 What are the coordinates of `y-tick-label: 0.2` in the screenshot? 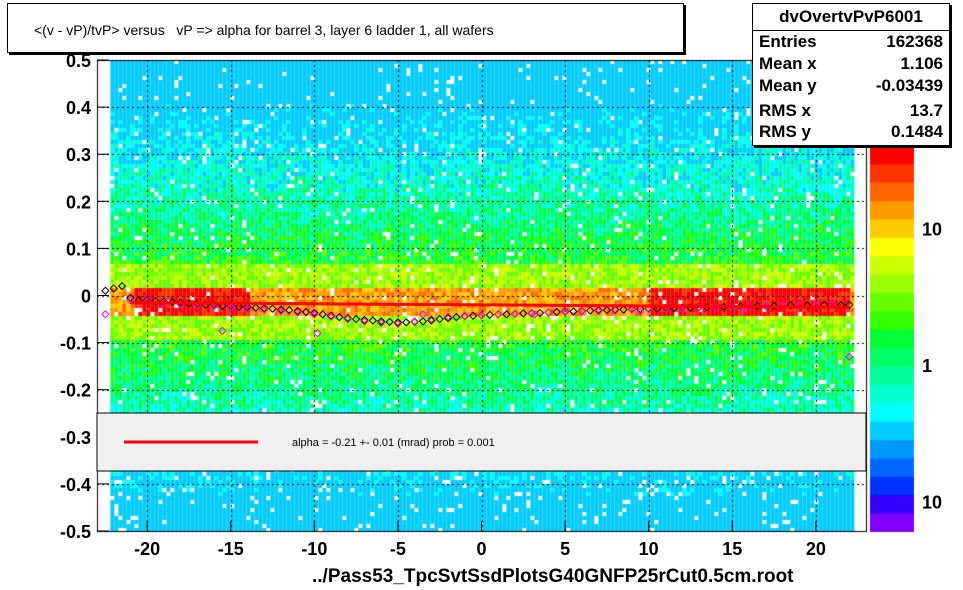 It's located at (78, 202).